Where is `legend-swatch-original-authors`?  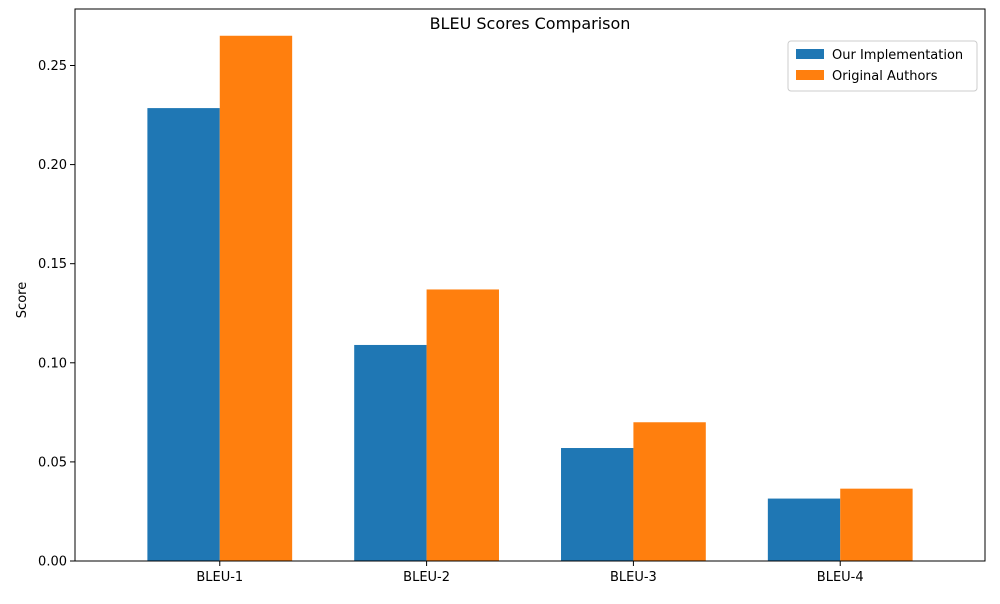 legend-swatch-original-authors is located at coordinates (810, 75).